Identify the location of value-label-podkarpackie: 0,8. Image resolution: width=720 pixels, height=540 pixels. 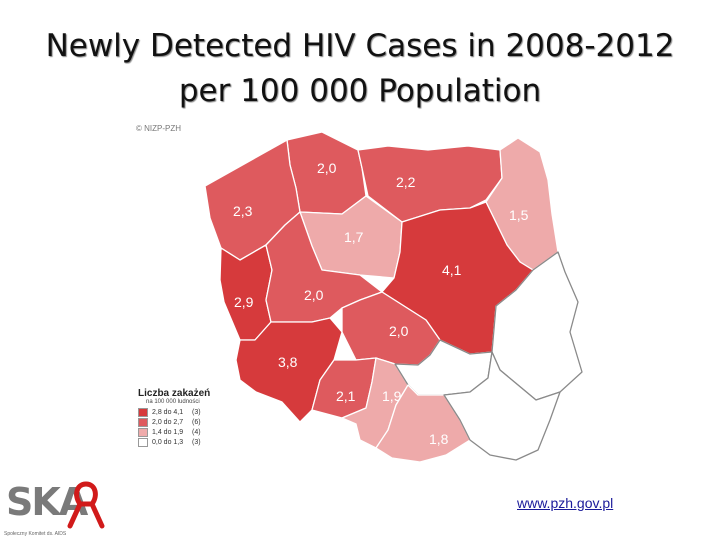
(510, 419).